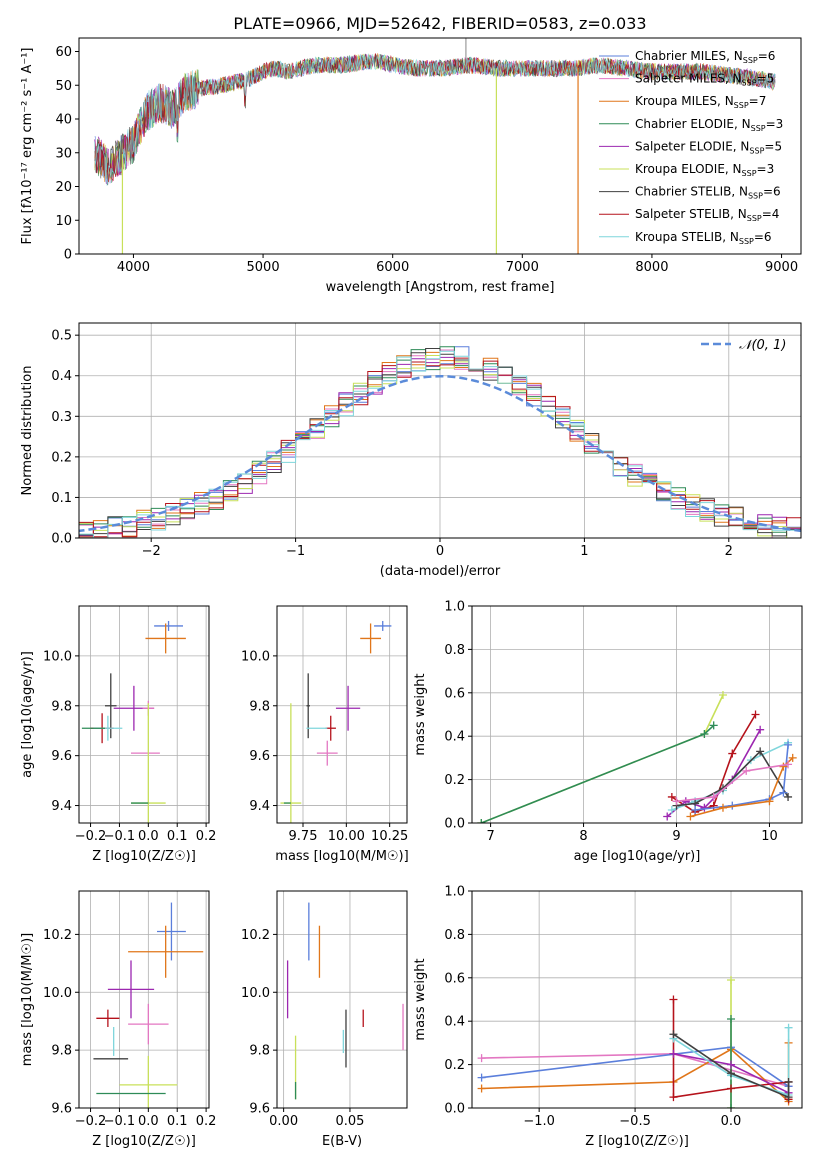 This screenshot has height=1170, width=819. I want to click on x-axis-label: mass [log10(M/M☉)], so click(341, 856).